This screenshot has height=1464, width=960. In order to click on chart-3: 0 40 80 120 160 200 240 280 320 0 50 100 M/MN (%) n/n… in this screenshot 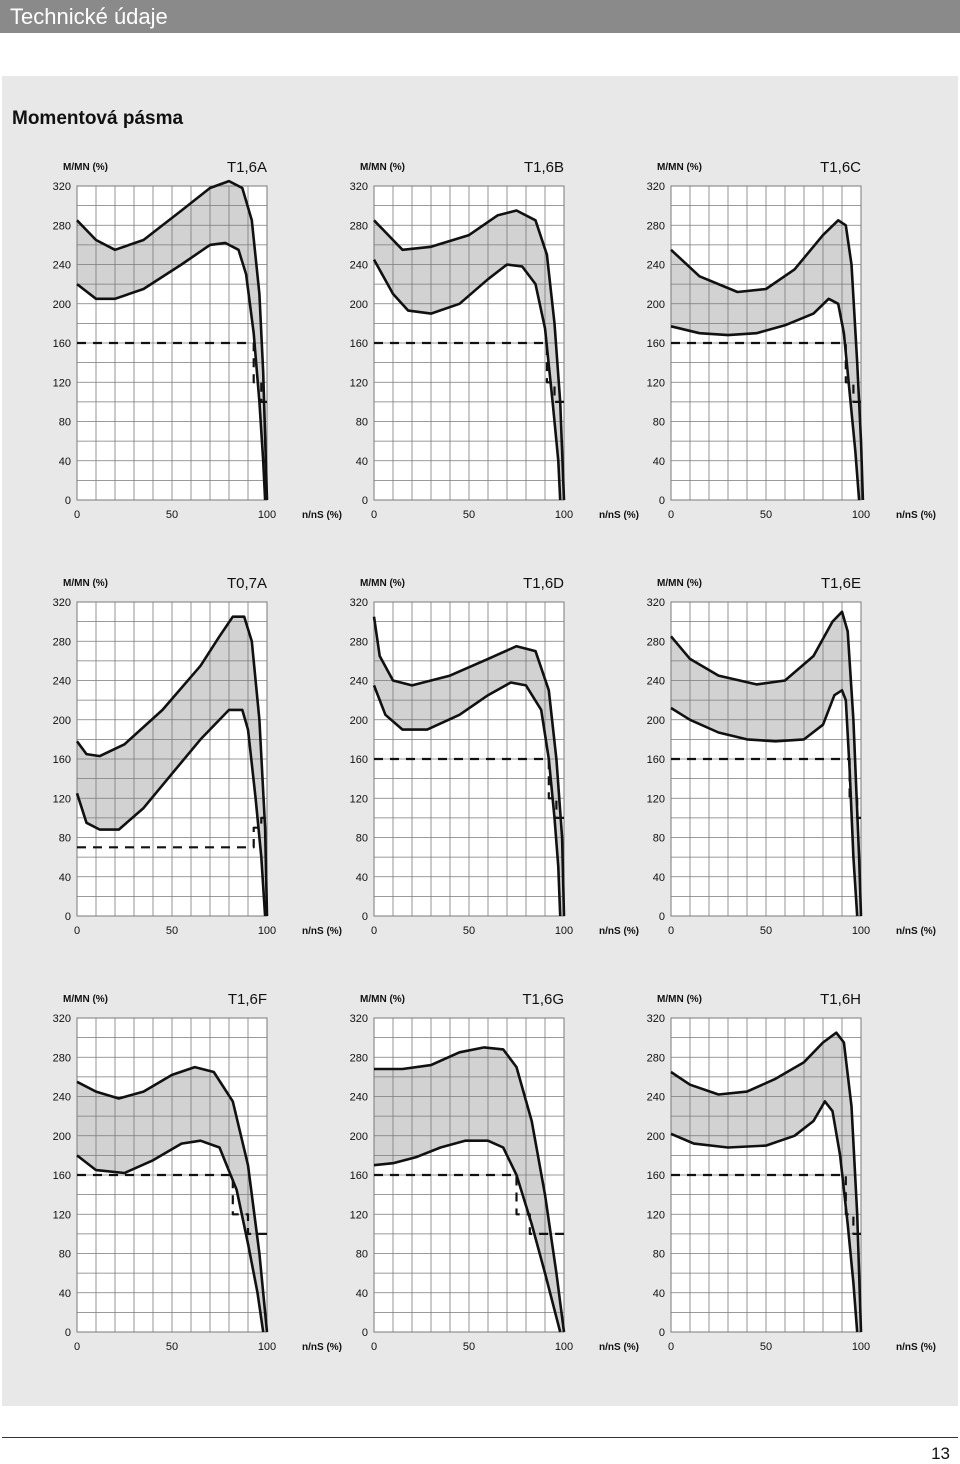, I will do `click(197, 756)`.